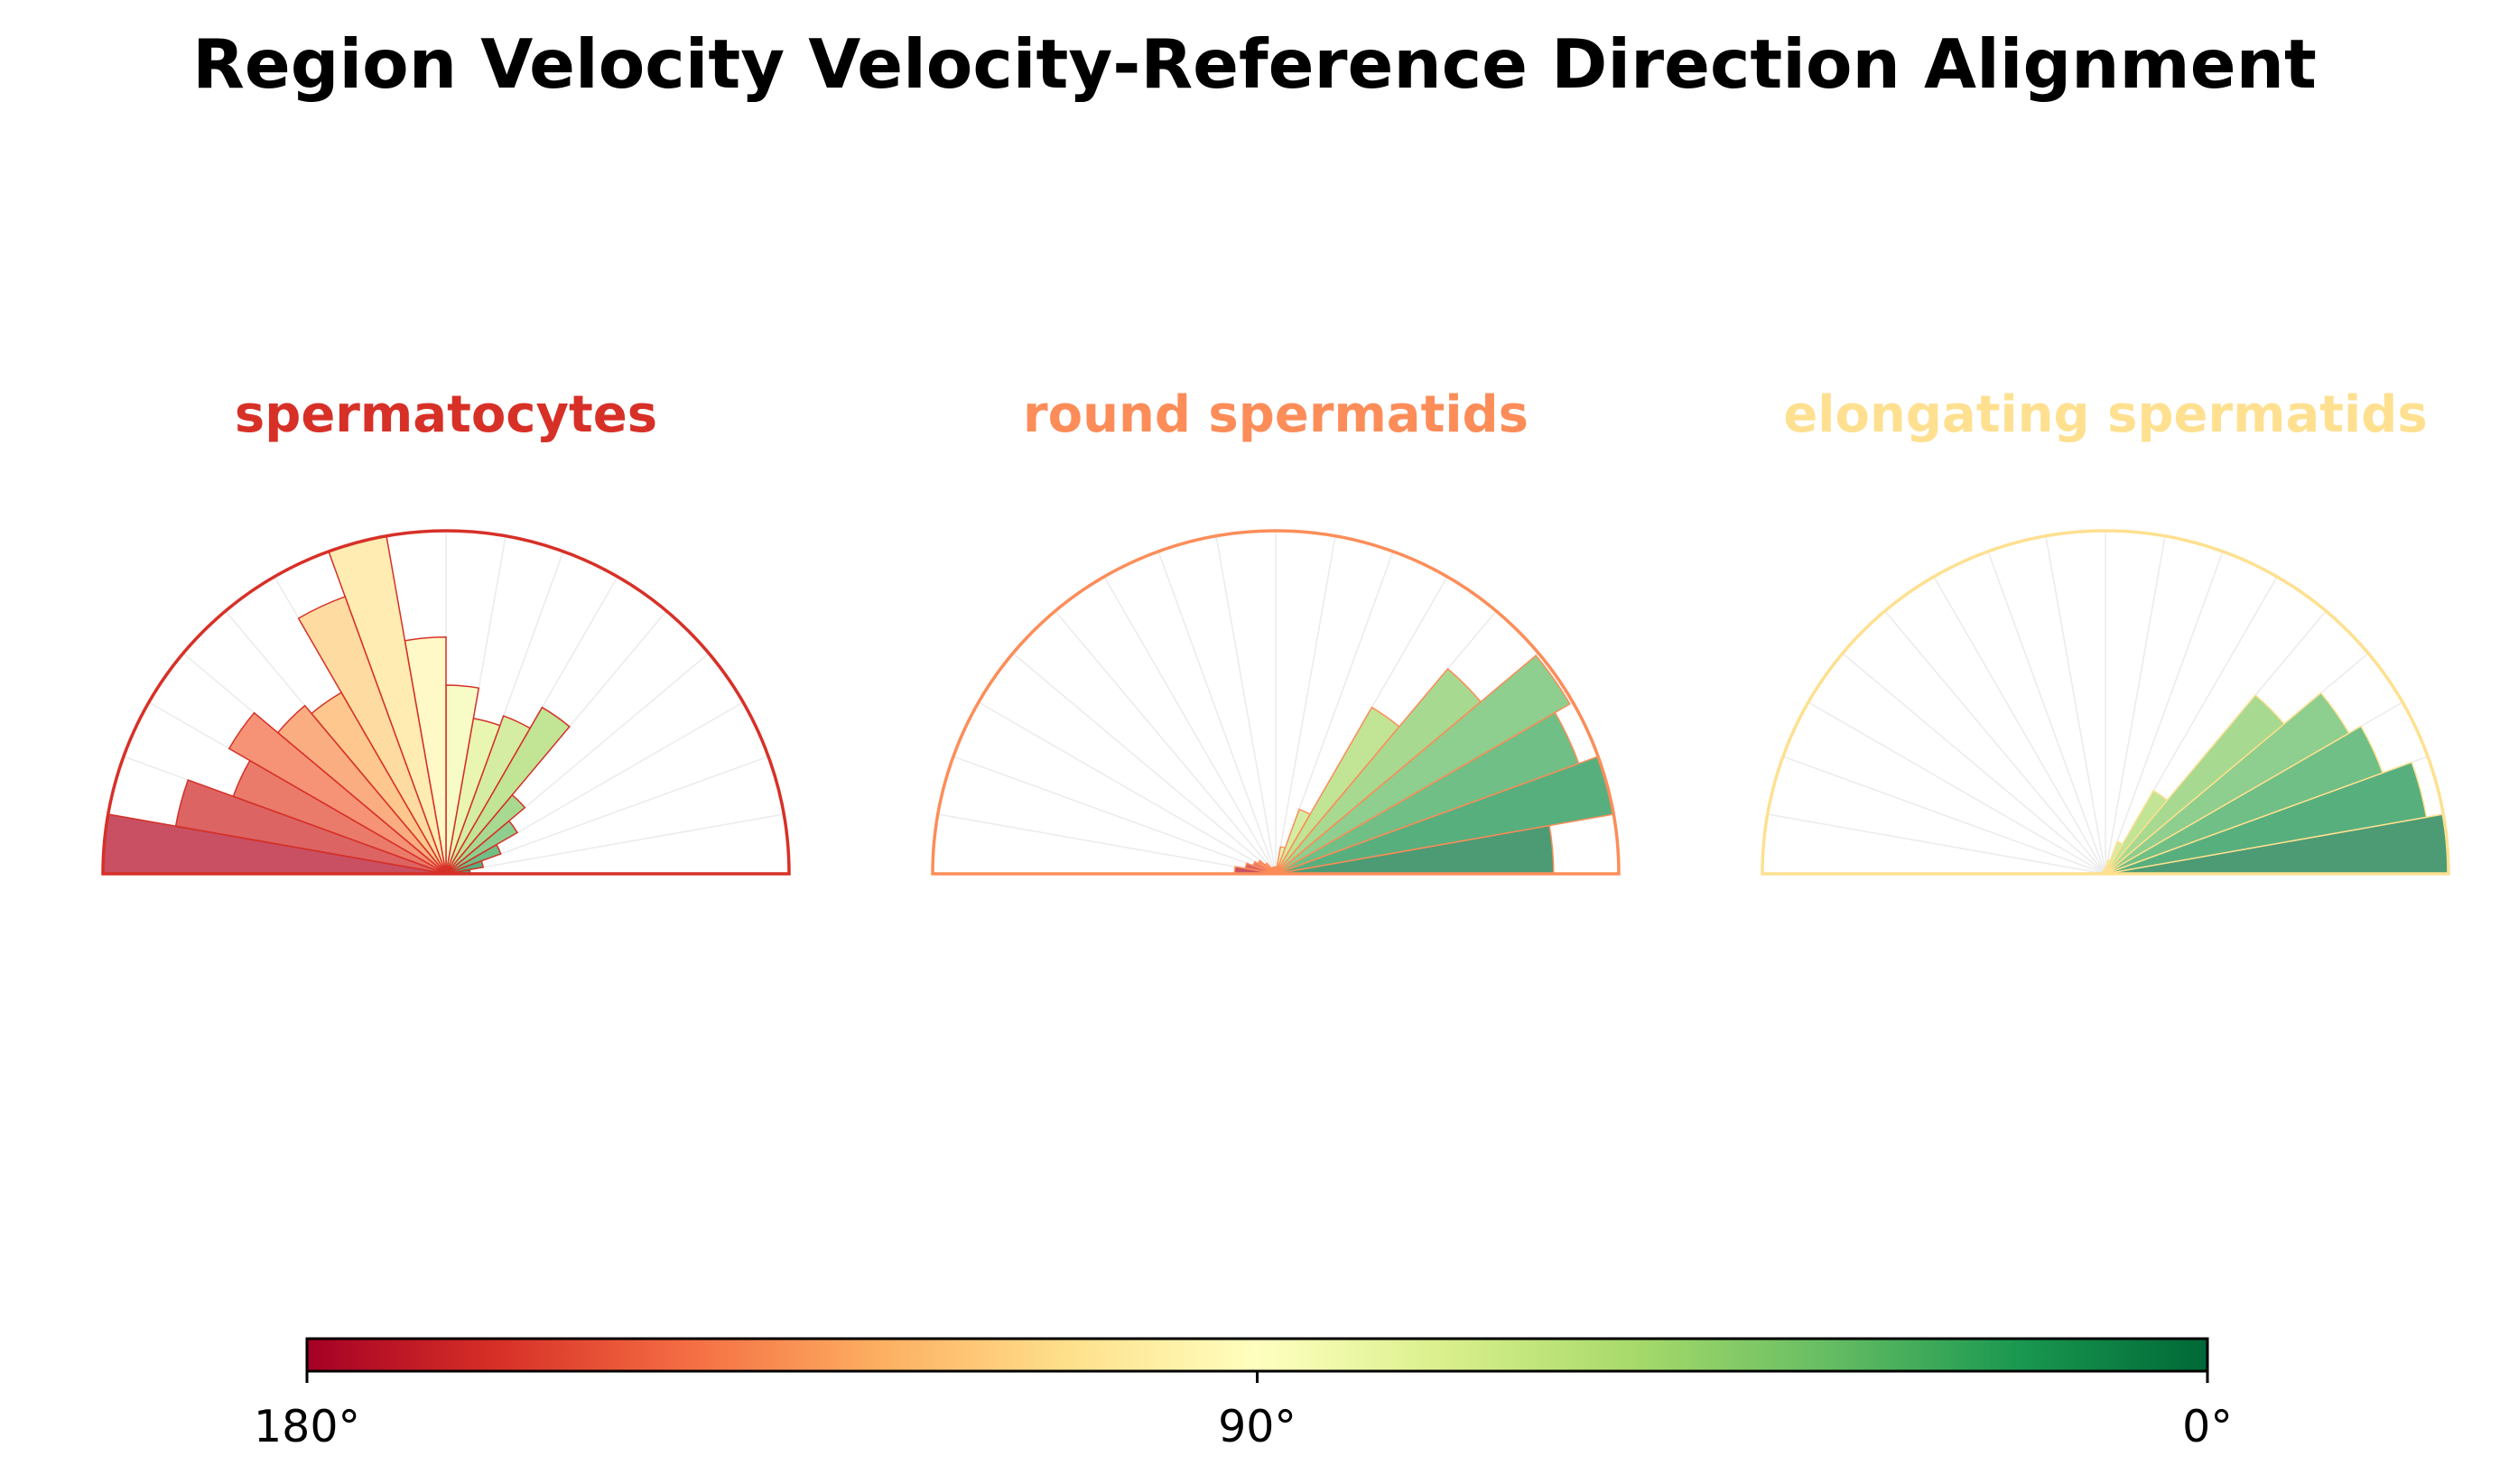 The height and width of the screenshot is (1484, 2509). I want to click on panel-spermatocytes: spermatocytes, so click(446, 630).